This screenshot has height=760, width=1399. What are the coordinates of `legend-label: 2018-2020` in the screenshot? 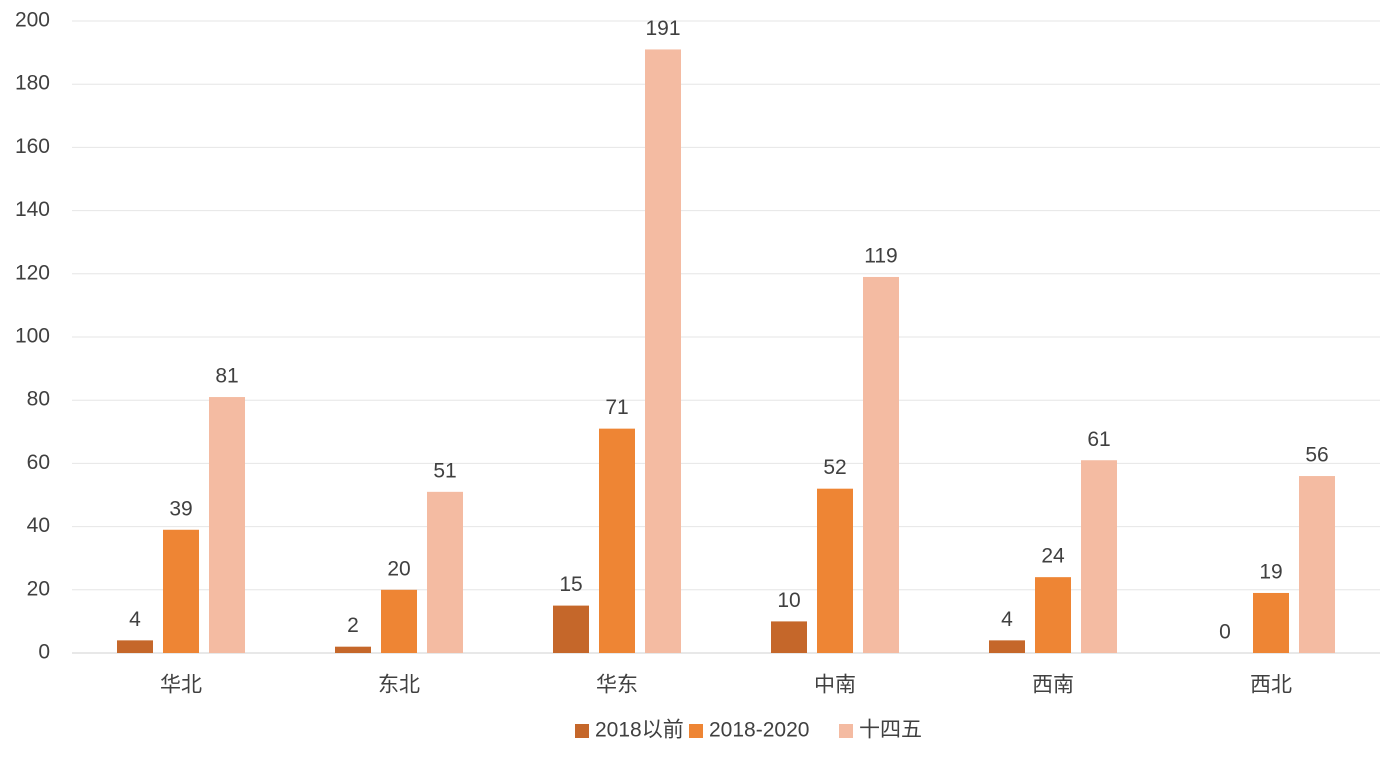 It's located at (759, 730).